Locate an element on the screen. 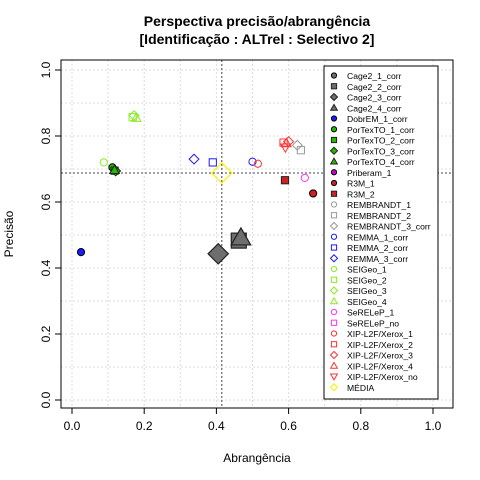 The height and width of the screenshot is (480, 480). y-tick-label: 0.8 is located at coordinates (46, 135).